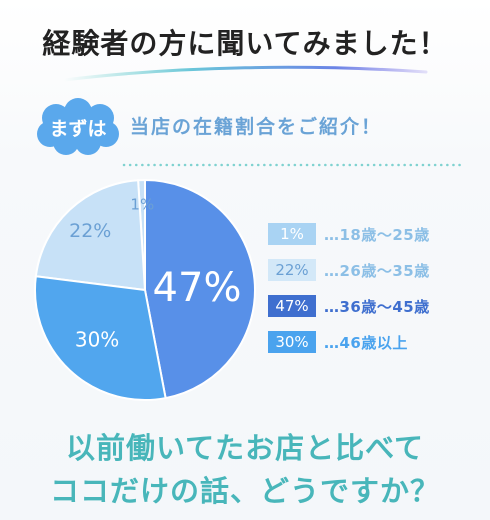 This screenshot has width=490, height=520. Describe the element at coordinates (245, 73) in the screenshot. I see `title-underline-swoosh` at that location.